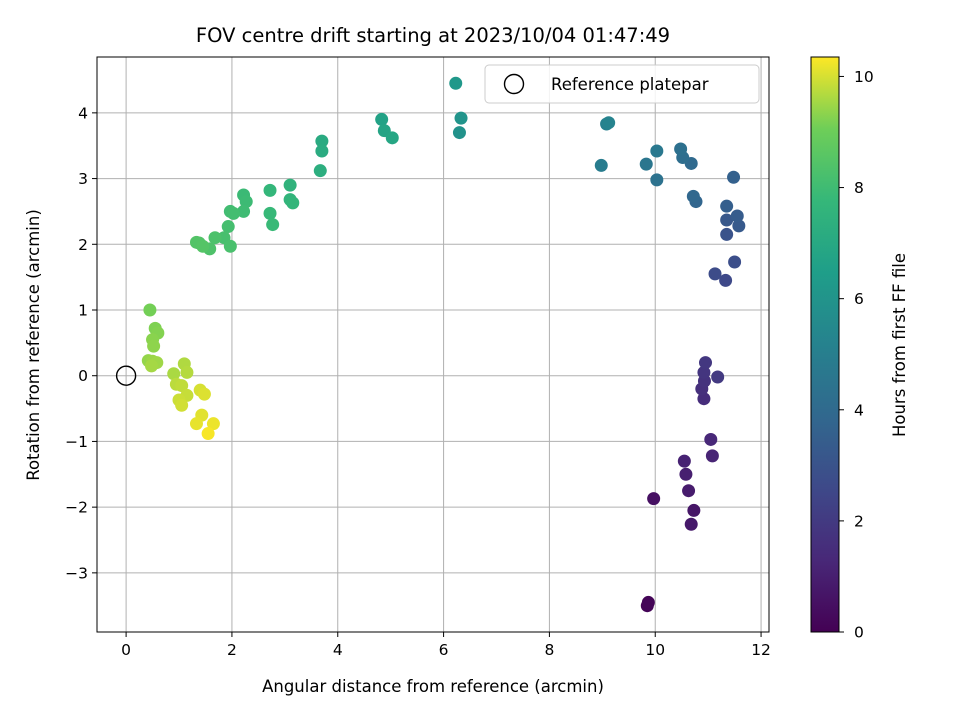 Image resolution: width=960 pixels, height=720 pixels. Describe the element at coordinates (232, 650) in the screenshot. I see `x-tick-label: 2` at that location.